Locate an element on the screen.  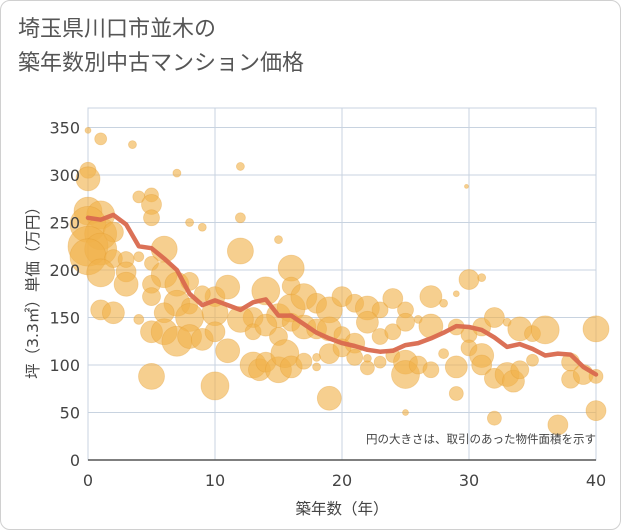
y-tick-label: 0 is located at coordinates (75, 460).